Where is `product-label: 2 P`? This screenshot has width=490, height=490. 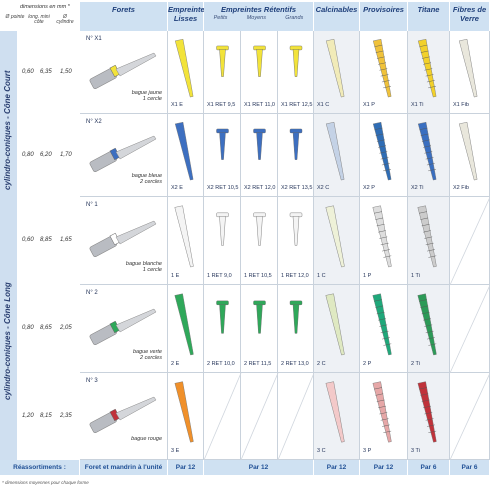 product-label: 2 P is located at coordinates (367, 364).